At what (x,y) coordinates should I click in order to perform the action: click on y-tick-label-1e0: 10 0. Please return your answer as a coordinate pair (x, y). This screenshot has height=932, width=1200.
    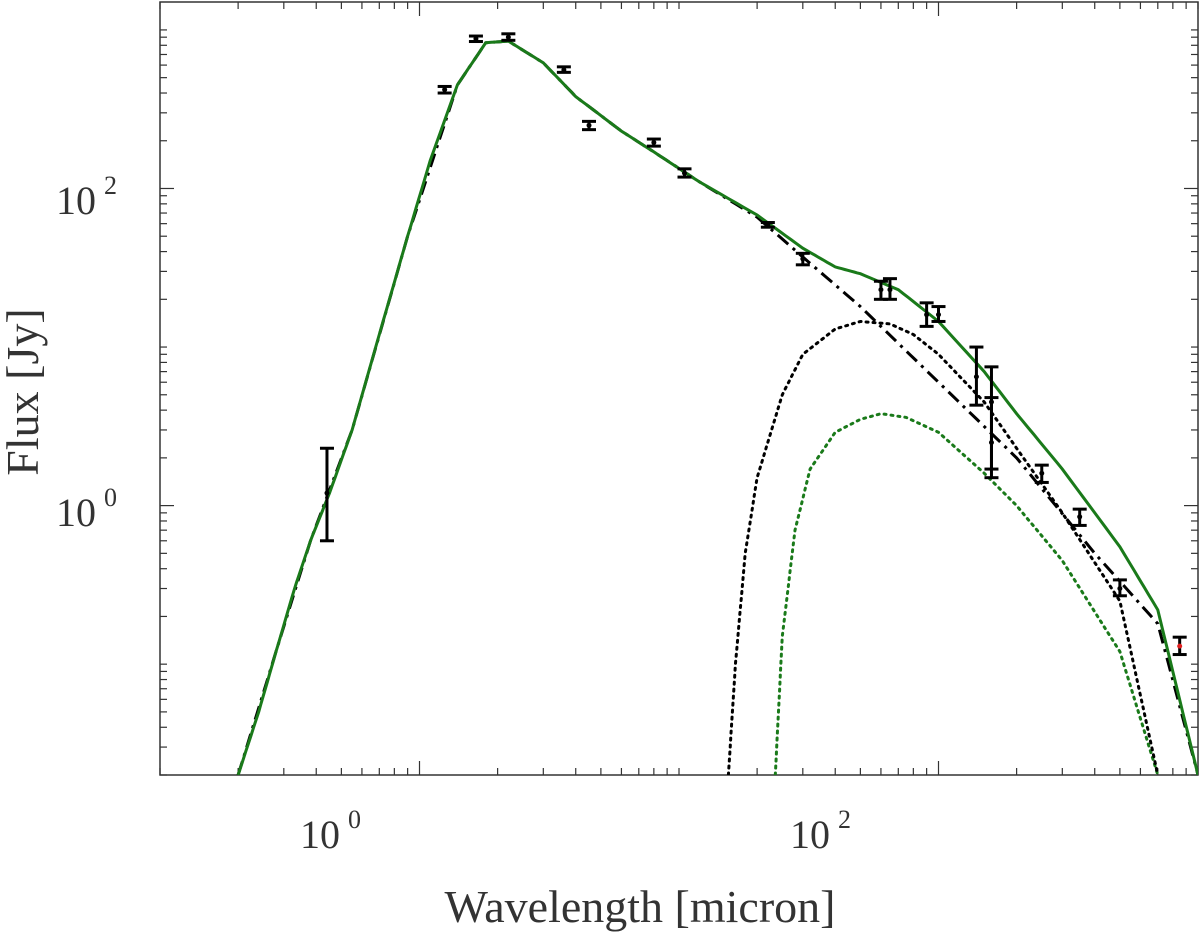
    Looking at the image, I should click on (86, 509).